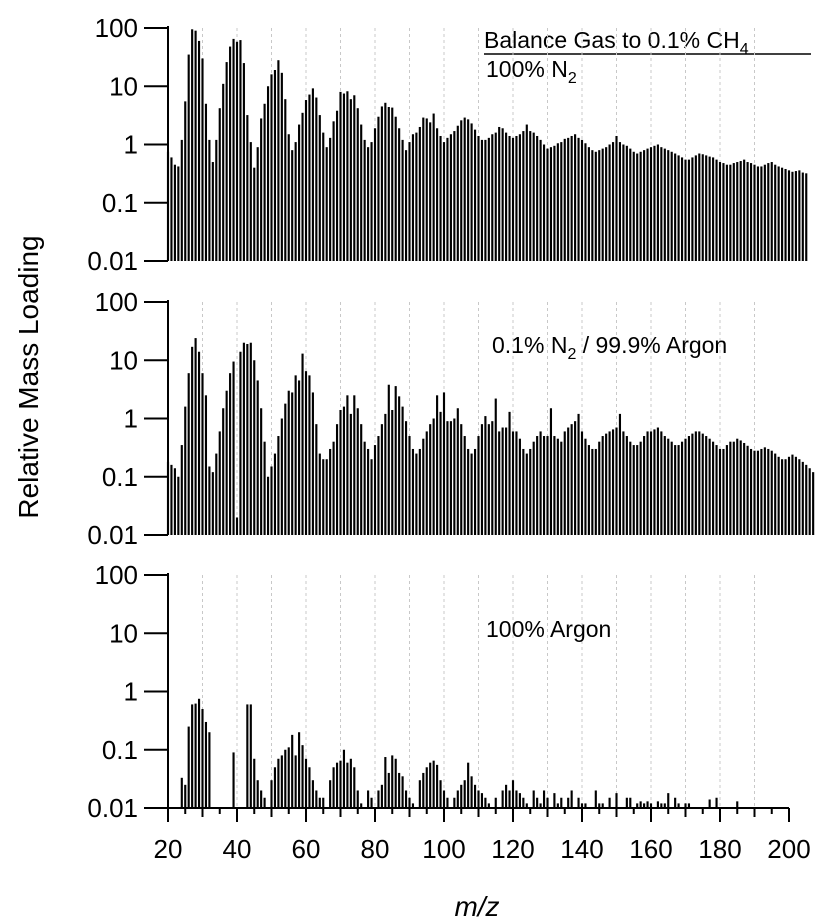 The width and height of the screenshot is (821, 924). What do you see at coordinates (609, 347) in the screenshot?
I see `panel-2-label: 0.1% N2 / 99.9% Argon` at bounding box center [609, 347].